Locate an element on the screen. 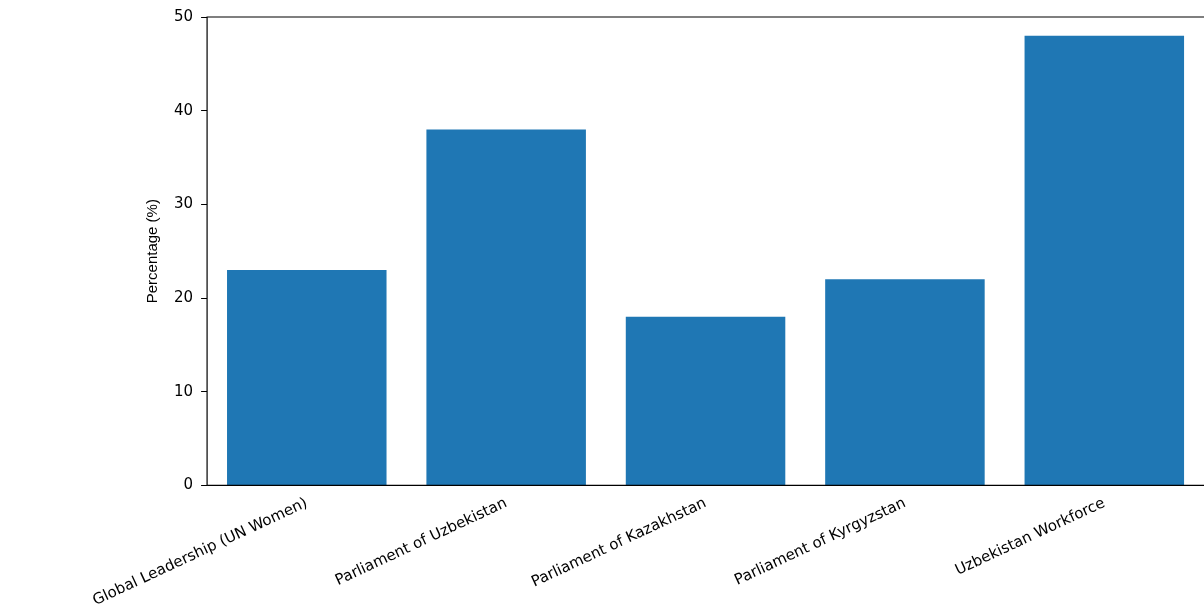 This screenshot has height=613, width=1204. y-tick-label: 0 is located at coordinates (188, 484).